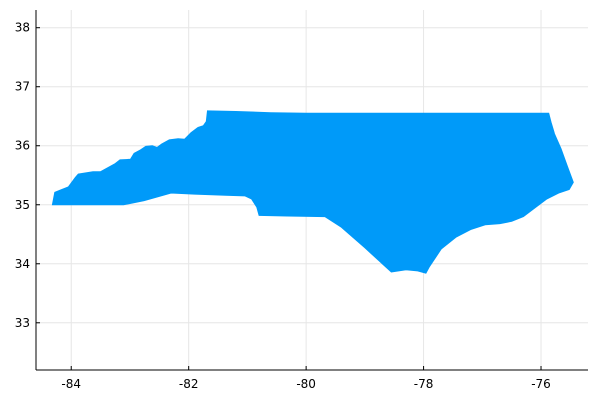  I want to click on y-tick-label: 35, so click(22, 205).